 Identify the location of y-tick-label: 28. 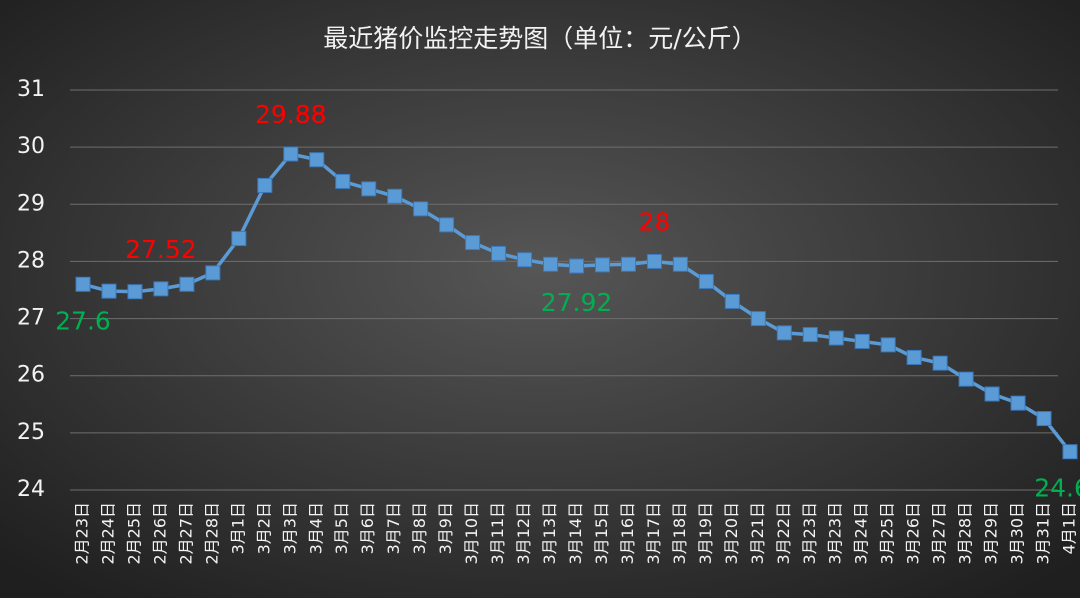
(31, 260).